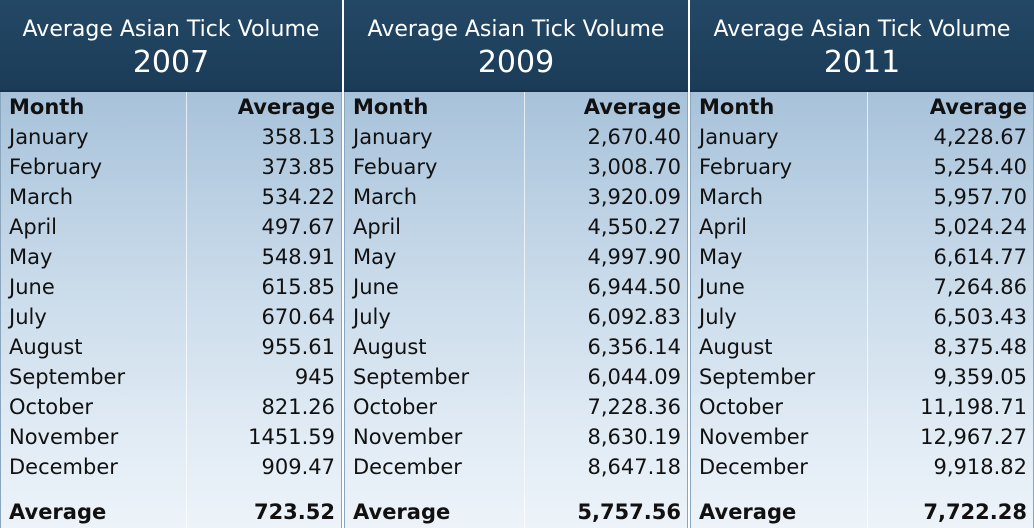  What do you see at coordinates (629, 512) in the screenshot?
I see `footer-value: 5,757.56` at bounding box center [629, 512].